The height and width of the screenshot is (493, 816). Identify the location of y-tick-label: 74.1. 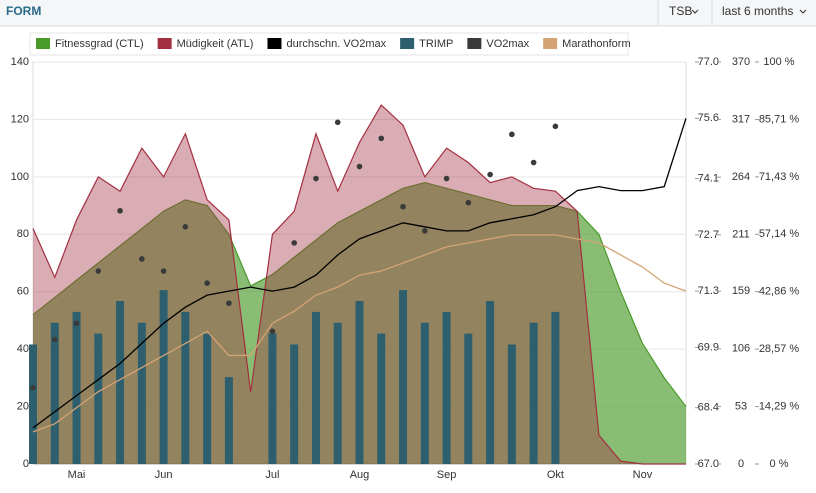
(708, 178).